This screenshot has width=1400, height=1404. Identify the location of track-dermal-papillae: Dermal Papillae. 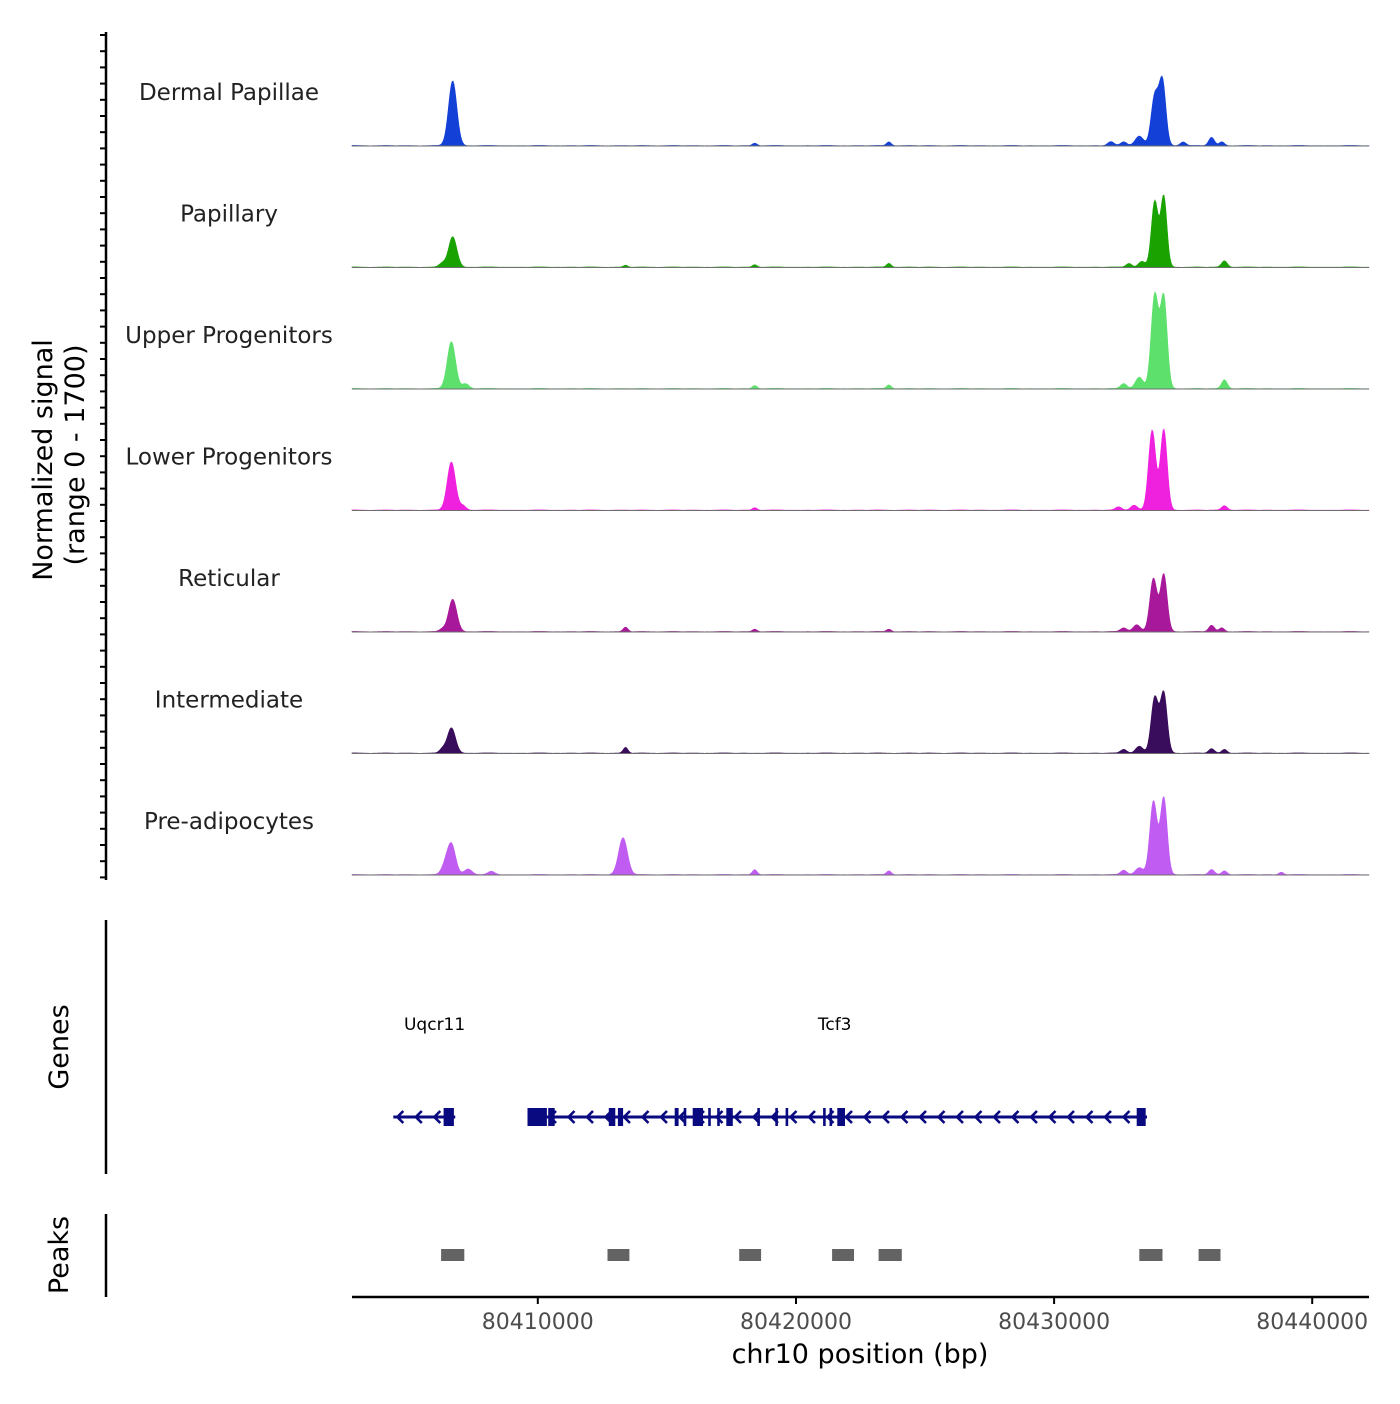
(754, 111).